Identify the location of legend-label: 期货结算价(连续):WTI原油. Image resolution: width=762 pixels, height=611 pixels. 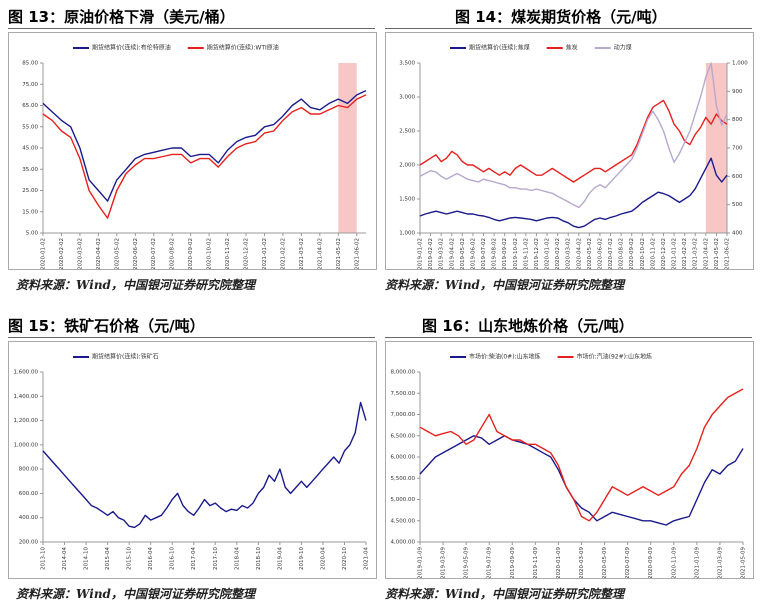
(243, 48).